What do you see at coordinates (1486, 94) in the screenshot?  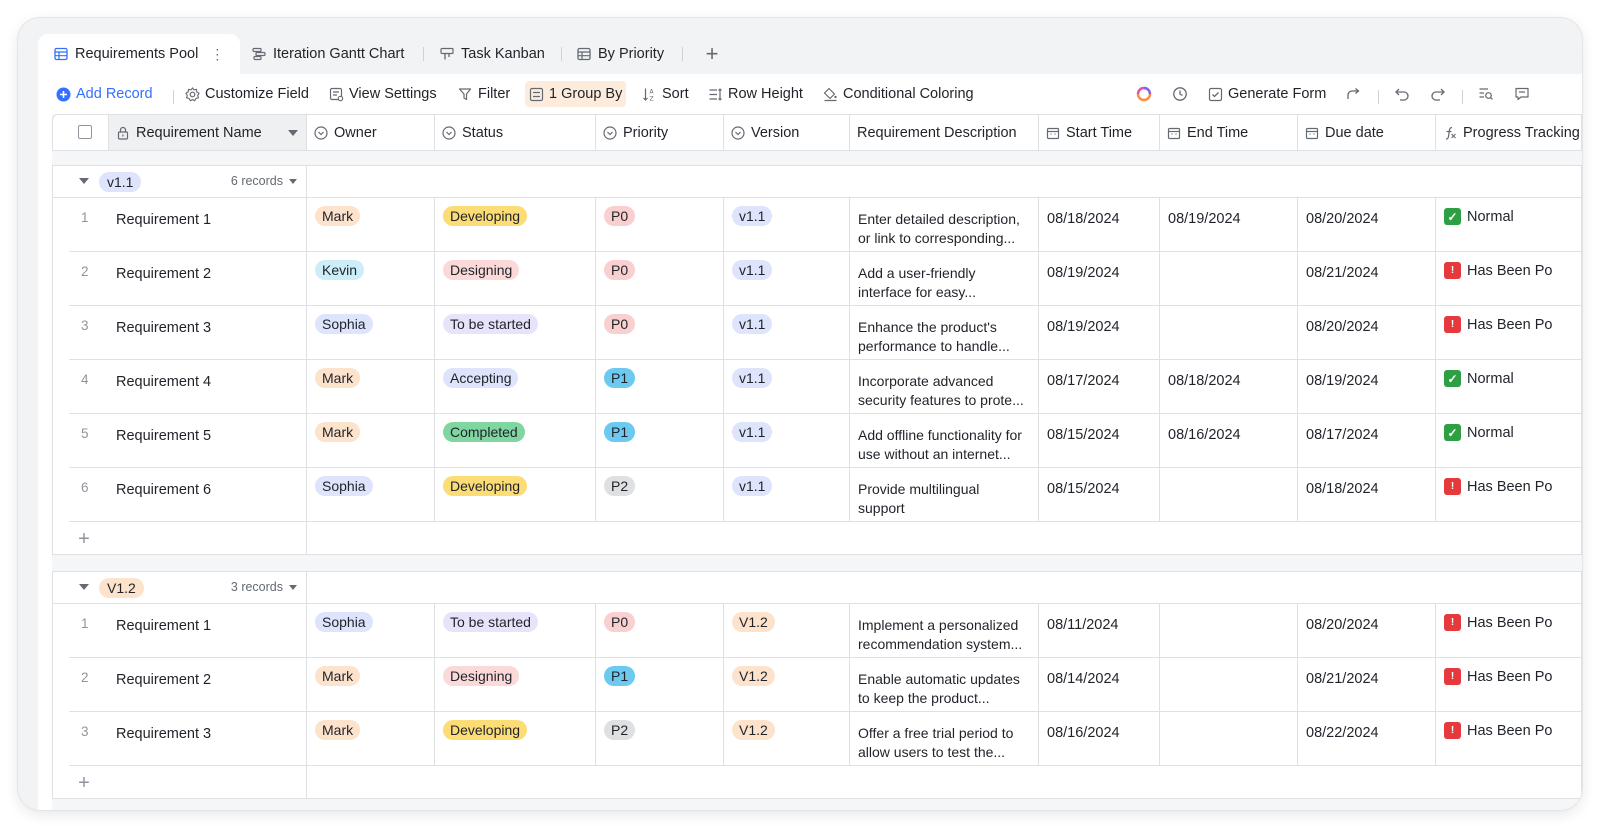 I see `search-icon` at bounding box center [1486, 94].